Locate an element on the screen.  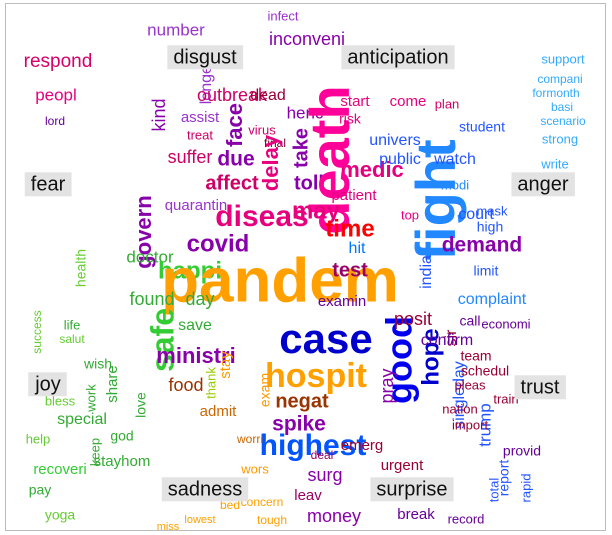
word: take is located at coordinates (301, 148).